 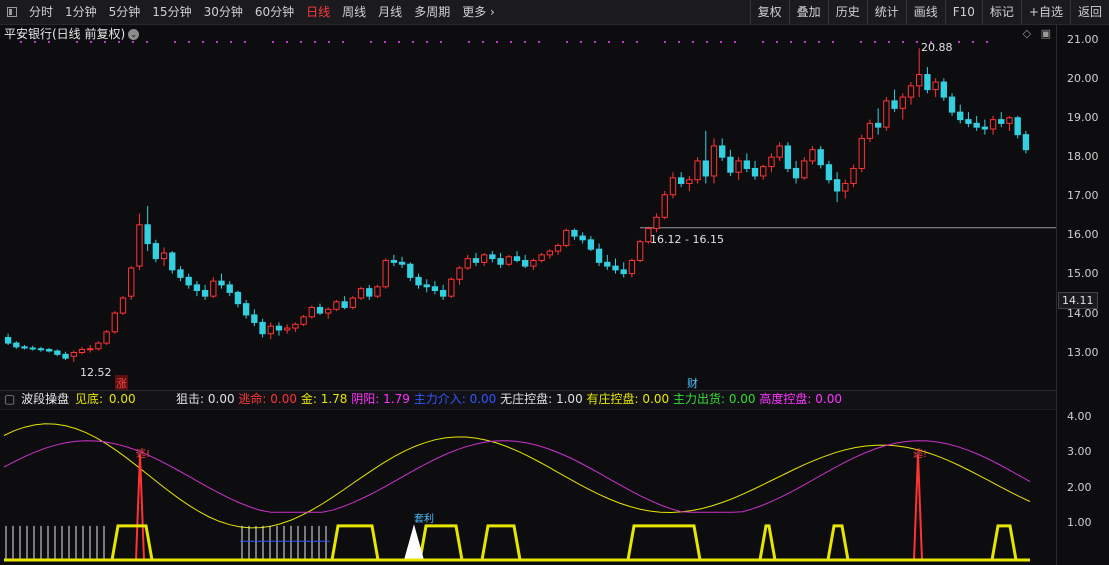 I want to click on window-icon, so click(x=12, y=12).